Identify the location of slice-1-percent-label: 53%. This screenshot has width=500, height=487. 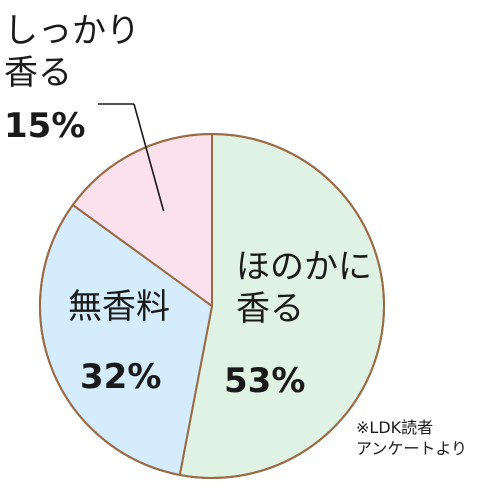
(264, 381).